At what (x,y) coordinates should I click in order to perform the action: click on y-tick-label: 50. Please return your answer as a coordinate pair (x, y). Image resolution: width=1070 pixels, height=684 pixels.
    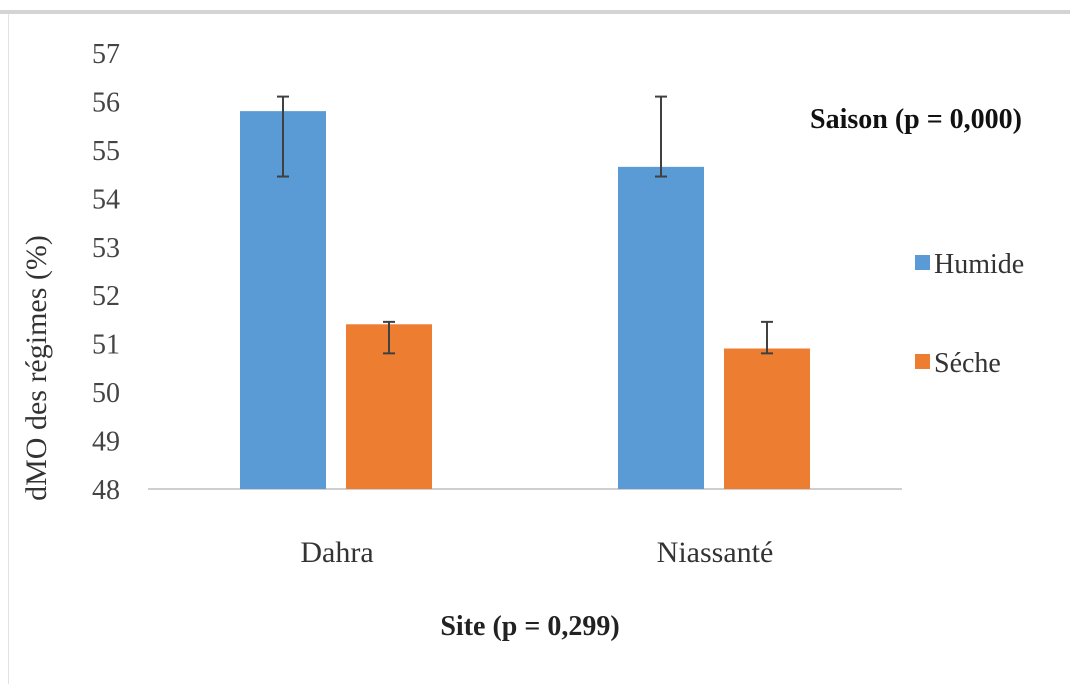
    Looking at the image, I should click on (106, 393).